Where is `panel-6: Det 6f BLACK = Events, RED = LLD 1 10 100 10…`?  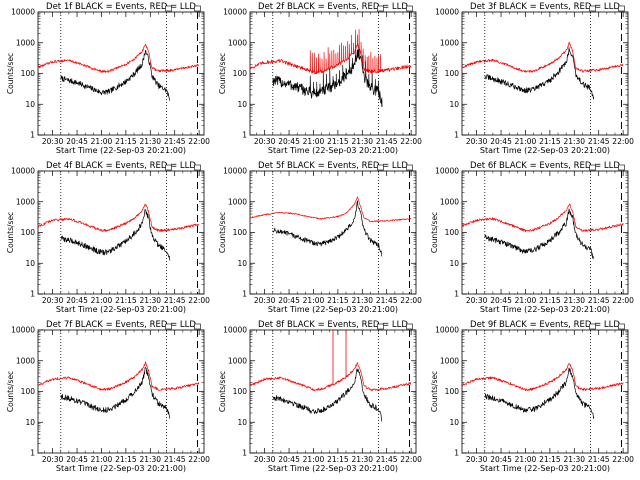 panel-6: Det 6f BLACK = Events, RED = LLD 1 10 100 10… is located at coordinates (532, 237).